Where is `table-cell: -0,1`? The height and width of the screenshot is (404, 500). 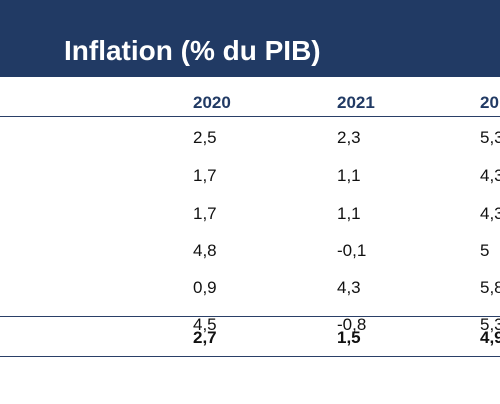
table-cell: -0,1 is located at coordinates (352, 250).